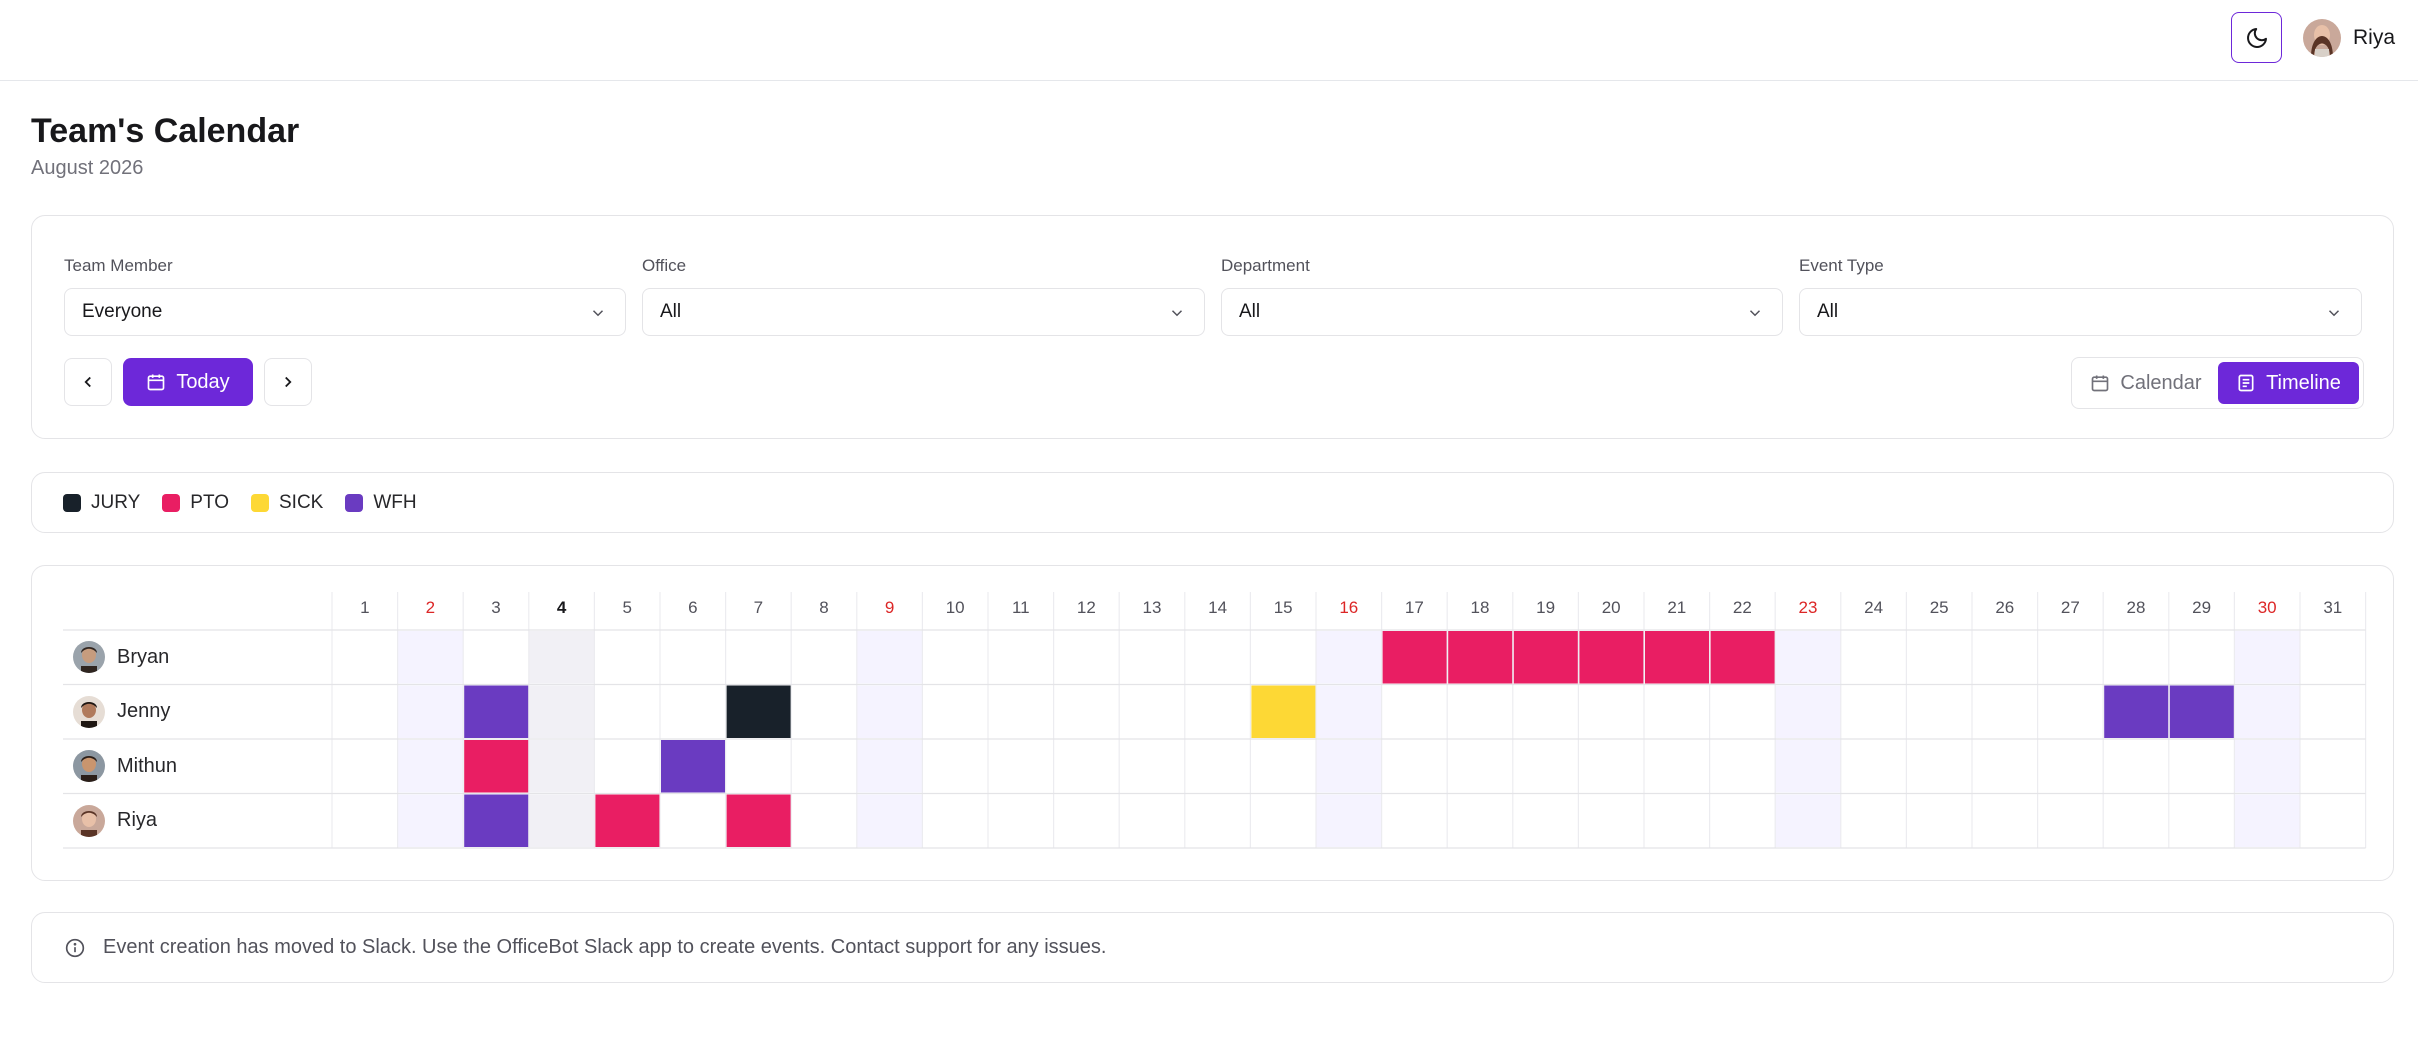 The height and width of the screenshot is (1046, 2418). What do you see at coordinates (923, 312) in the screenshot?
I see `office-select: All` at bounding box center [923, 312].